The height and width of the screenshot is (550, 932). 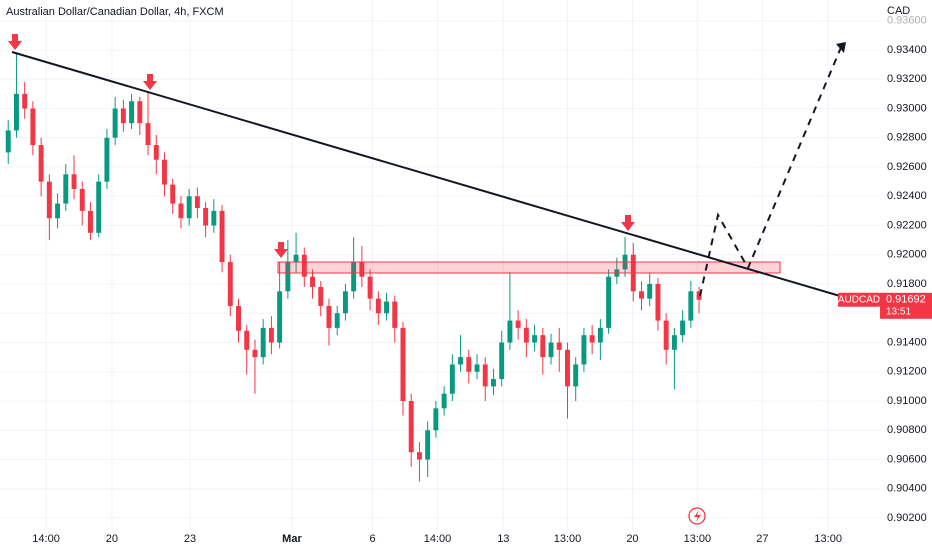 What do you see at coordinates (898, 311) in the screenshot?
I see `countdown-label: 13:51` at bounding box center [898, 311].